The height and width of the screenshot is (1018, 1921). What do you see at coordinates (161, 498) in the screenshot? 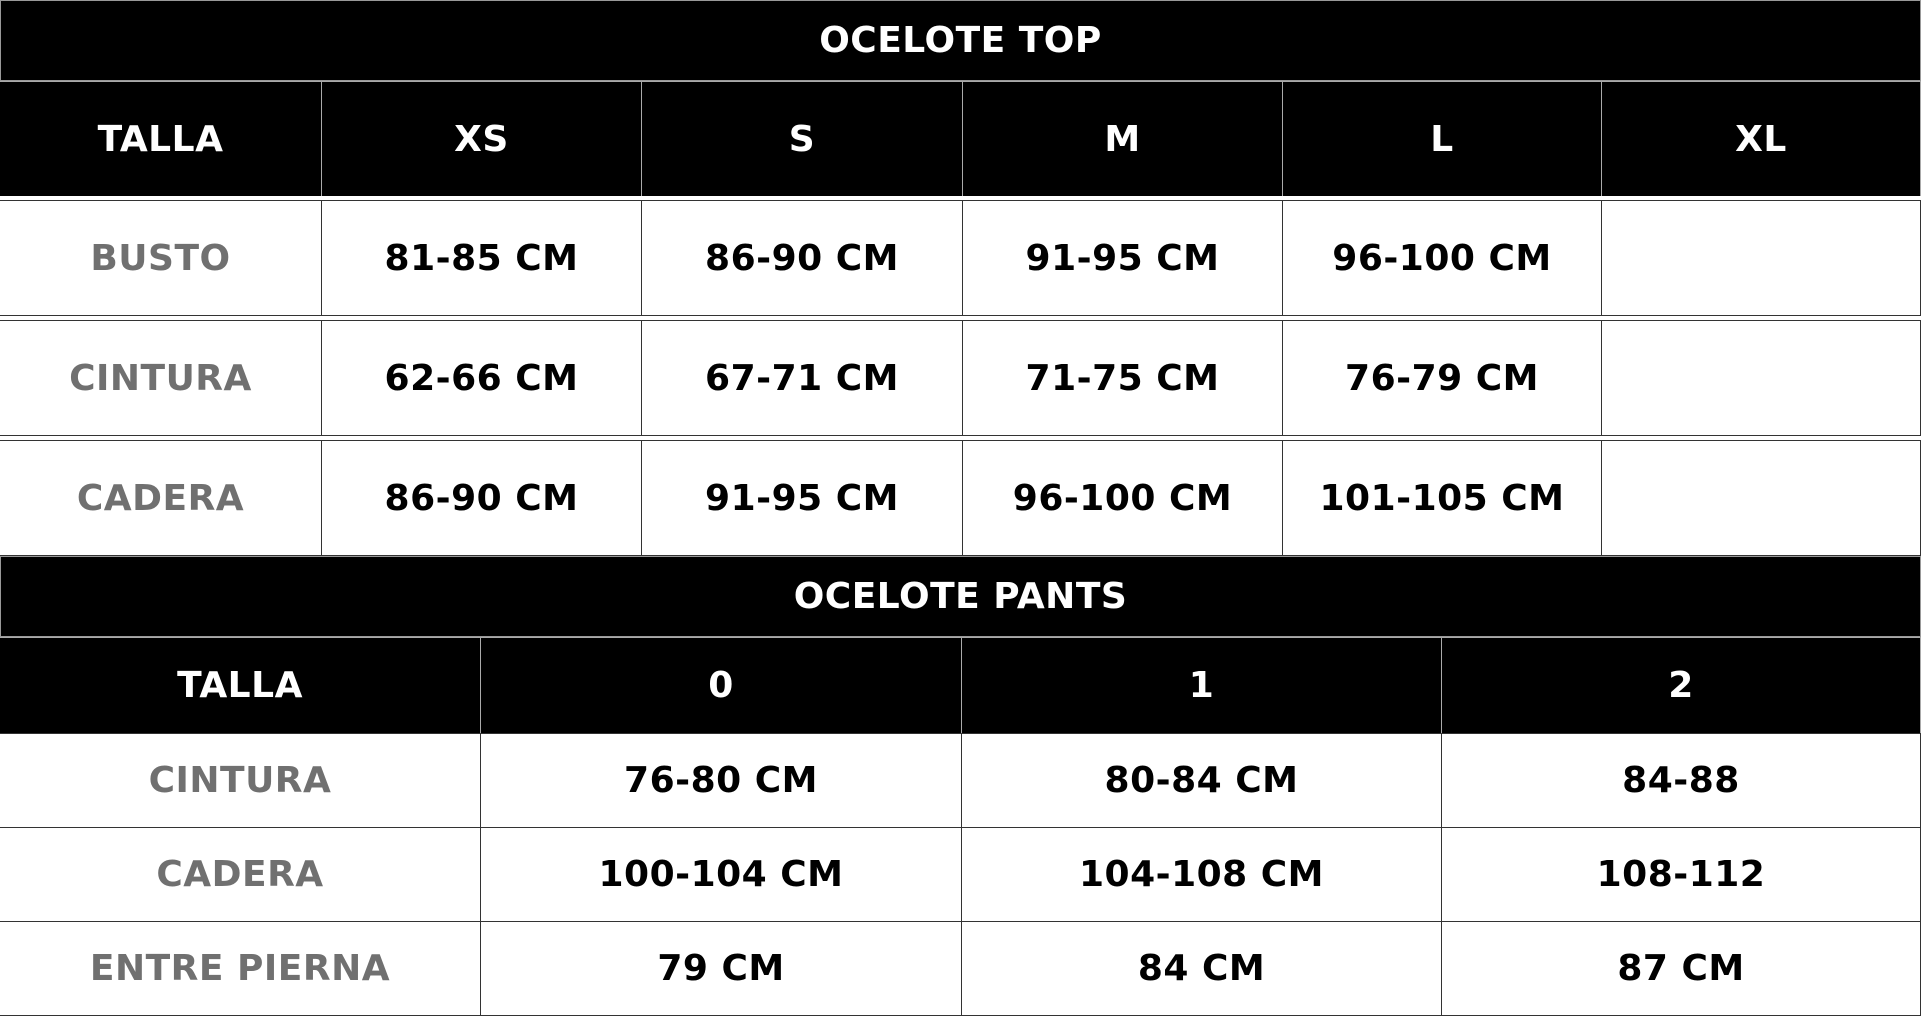
I see `top-row-label: CADERA` at bounding box center [161, 498].